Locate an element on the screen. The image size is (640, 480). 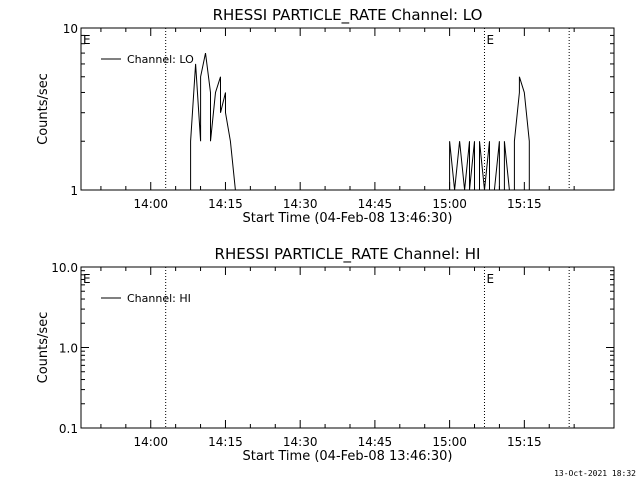
timestamp: 13-Oct-2021 18:32 is located at coordinates (595, 473).